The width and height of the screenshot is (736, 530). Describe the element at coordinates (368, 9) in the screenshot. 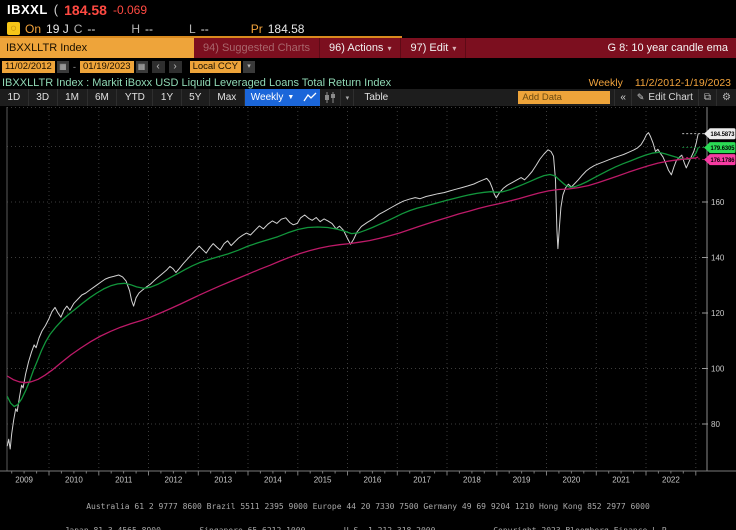

I see `security-header: IBXXL ( 184.58 -0.069` at that location.